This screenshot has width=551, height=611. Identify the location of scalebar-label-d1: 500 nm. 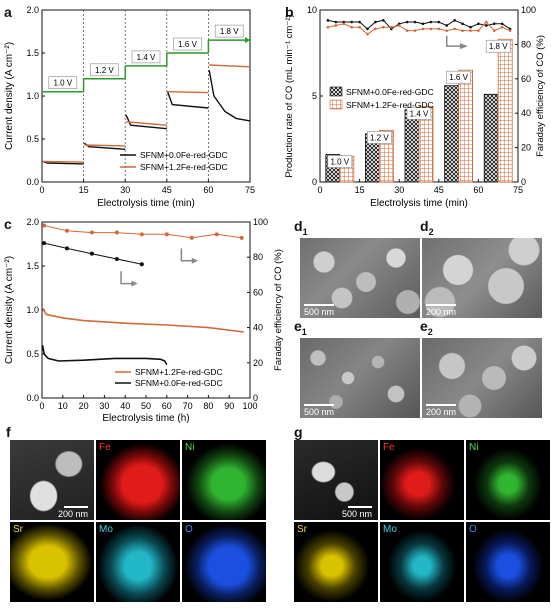
(319, 312).